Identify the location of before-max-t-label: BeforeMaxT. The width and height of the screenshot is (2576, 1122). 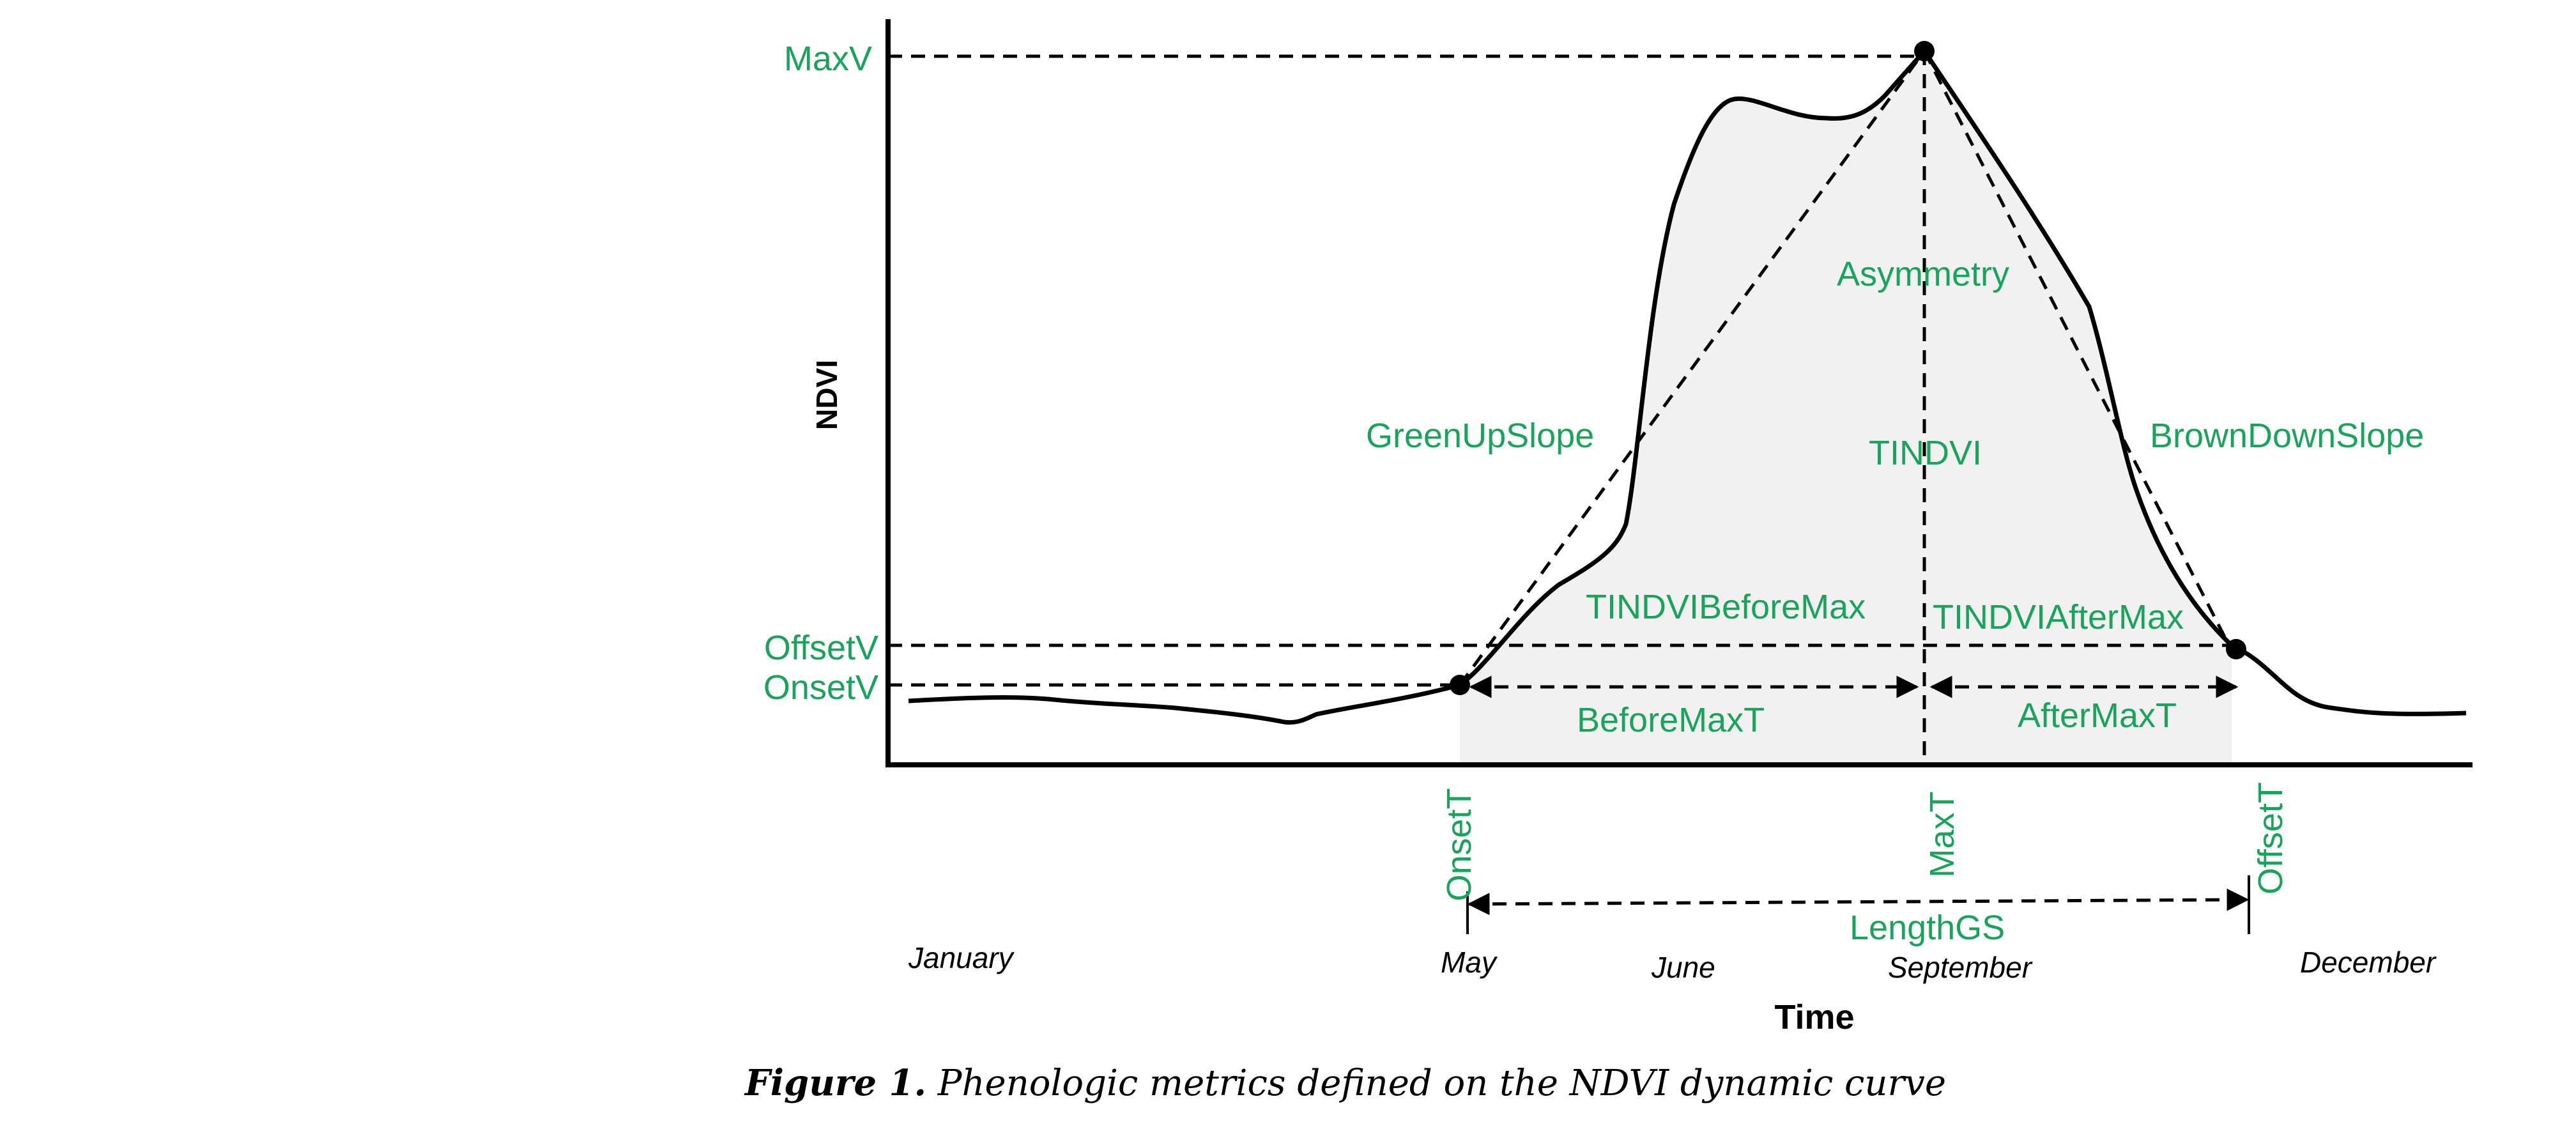
(1671, 720).